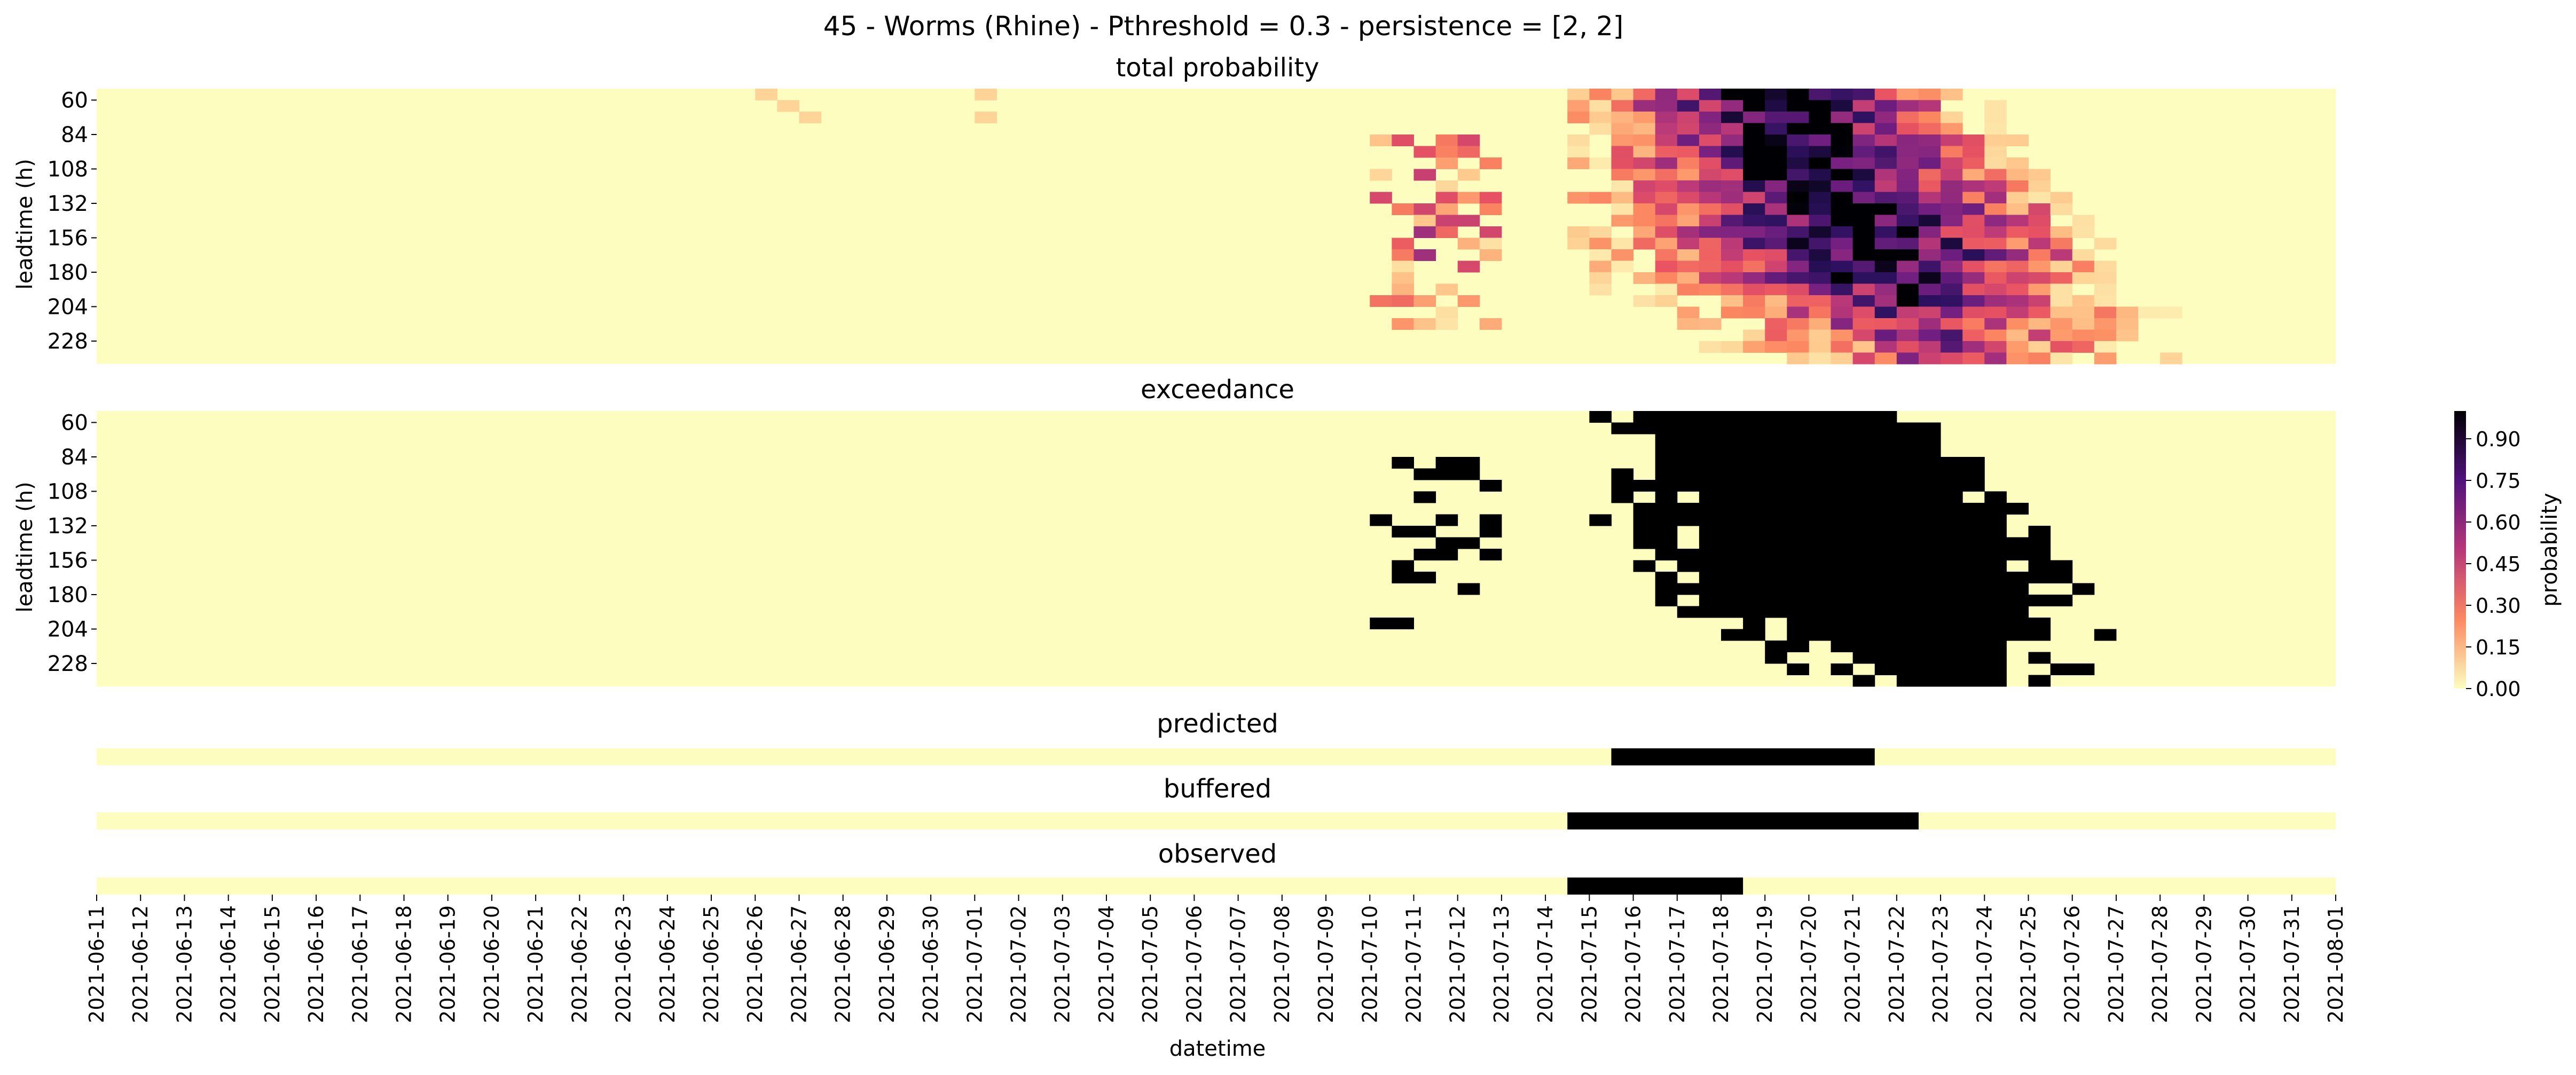 The width and height of the screenshot is (2576, 1075). Describe the element at coordinates (1853, 964) in the screenshot. I see `x-tick-label: 2021-07-21` at that location.